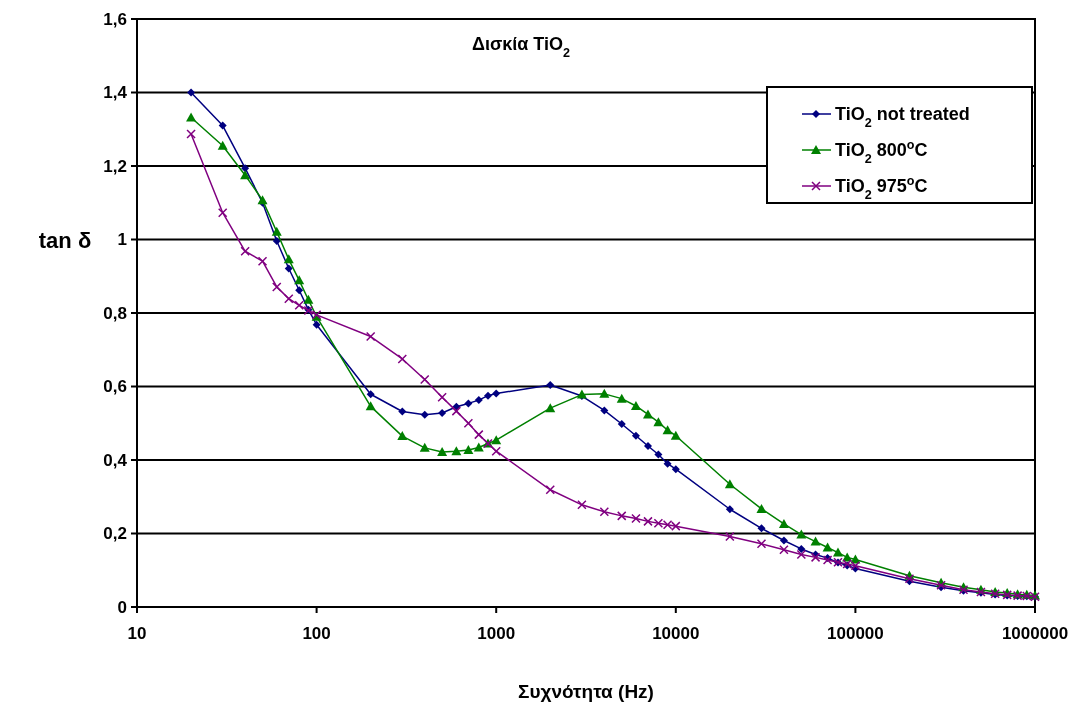  I want to click on x-tick-label: 1000, so click(496, 633).